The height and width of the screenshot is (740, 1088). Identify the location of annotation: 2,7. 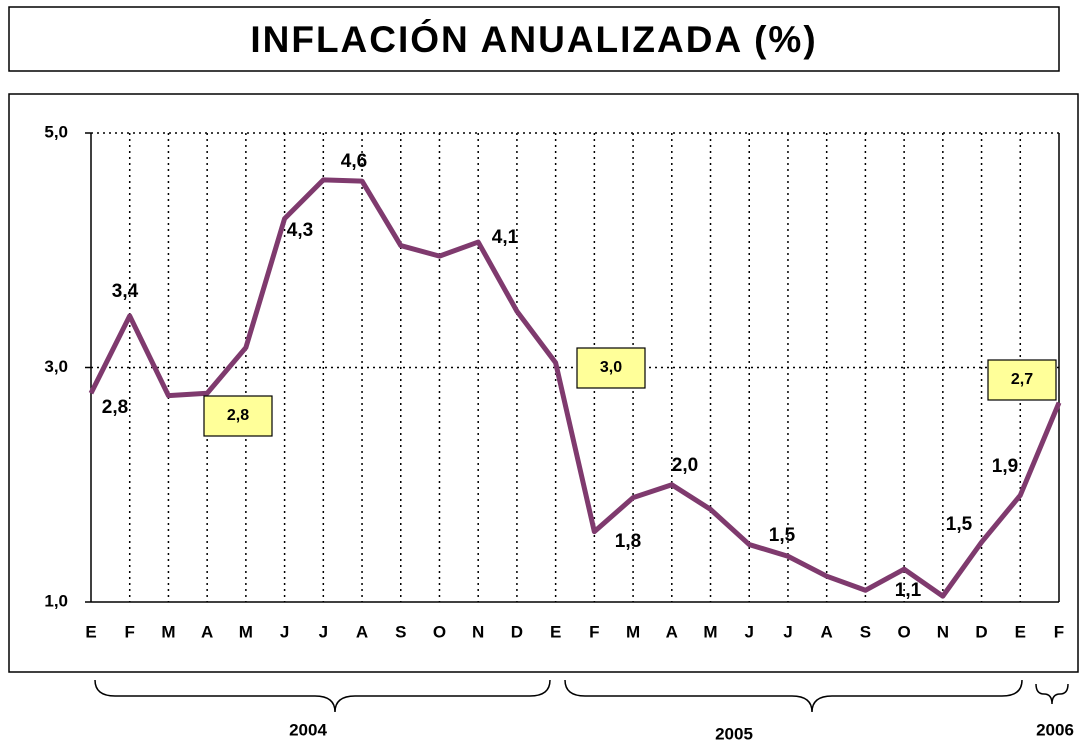
(1022, 379).